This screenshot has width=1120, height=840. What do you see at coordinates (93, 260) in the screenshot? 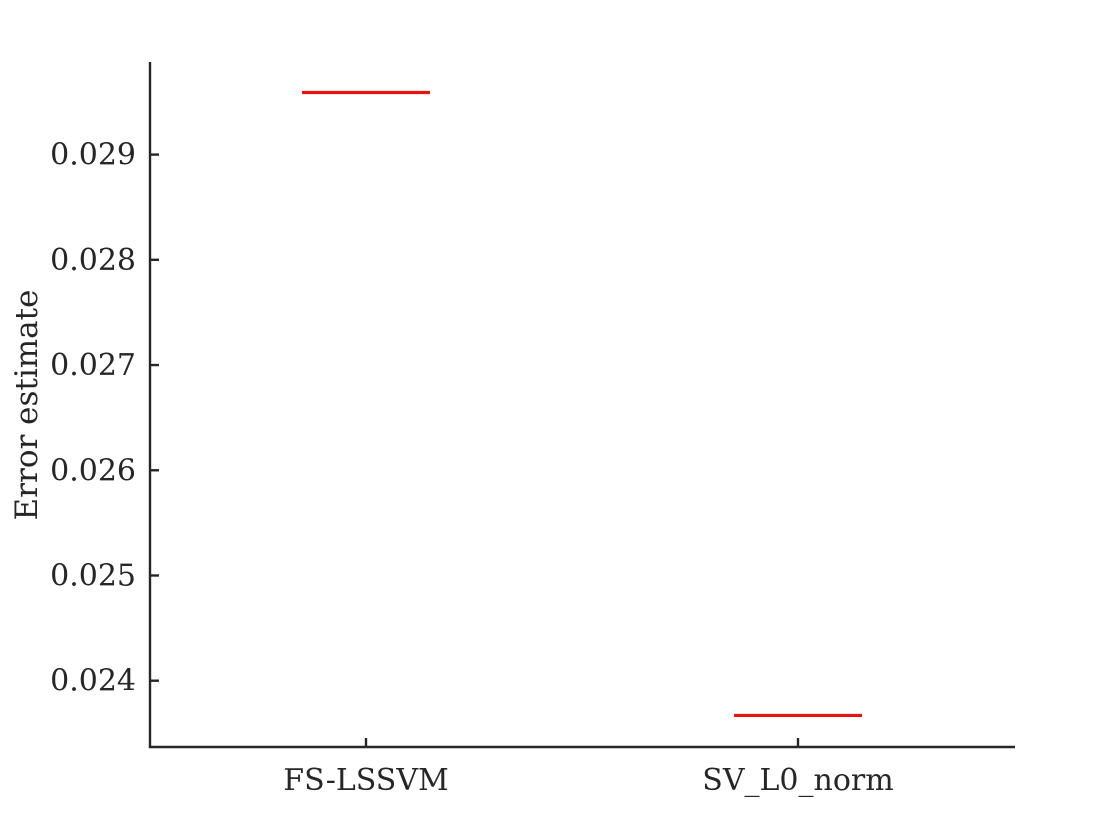
I see `y-tick-label: 0.028` at bounding box center [93, 260].